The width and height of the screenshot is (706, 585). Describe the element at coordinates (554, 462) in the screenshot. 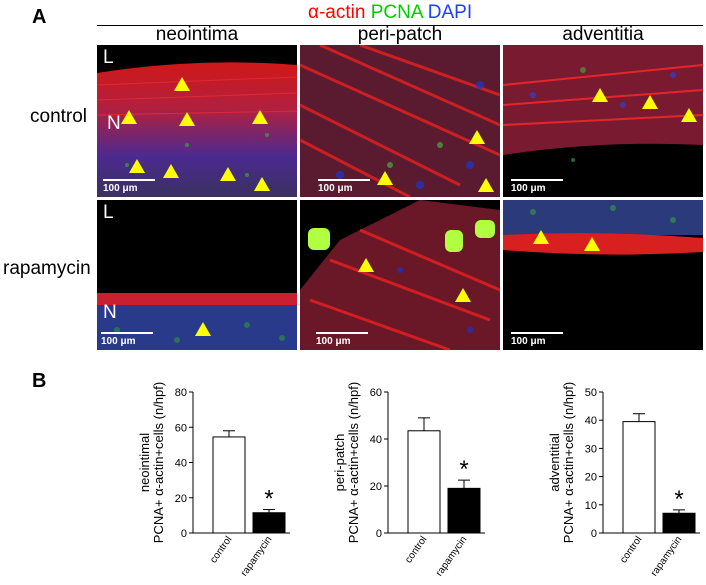

I see `y-axis-label: adventitial` at that location.